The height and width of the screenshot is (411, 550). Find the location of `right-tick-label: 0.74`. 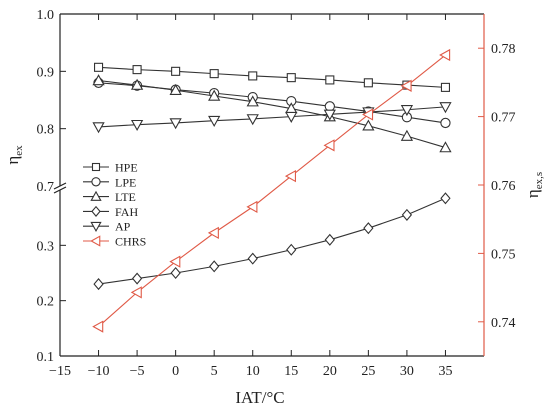

right-tick-label: 0.74 is located at coordinates (503, 323).